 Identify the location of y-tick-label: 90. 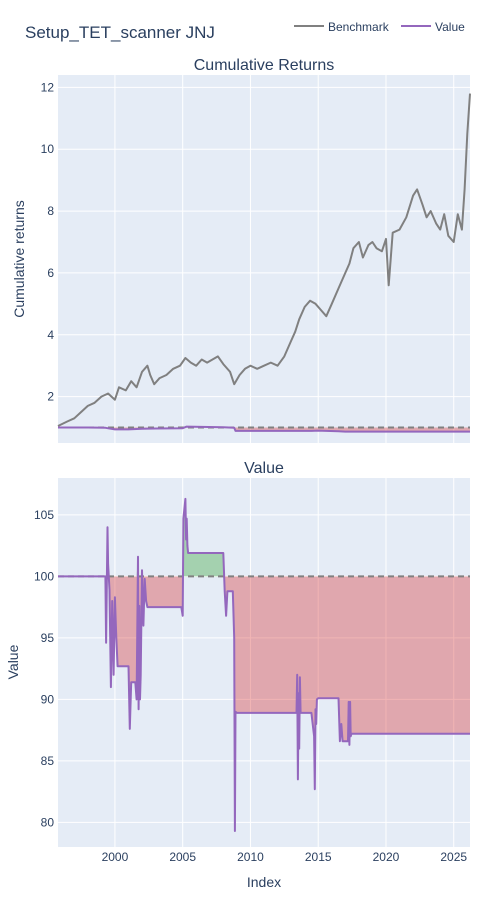
(48, 699).